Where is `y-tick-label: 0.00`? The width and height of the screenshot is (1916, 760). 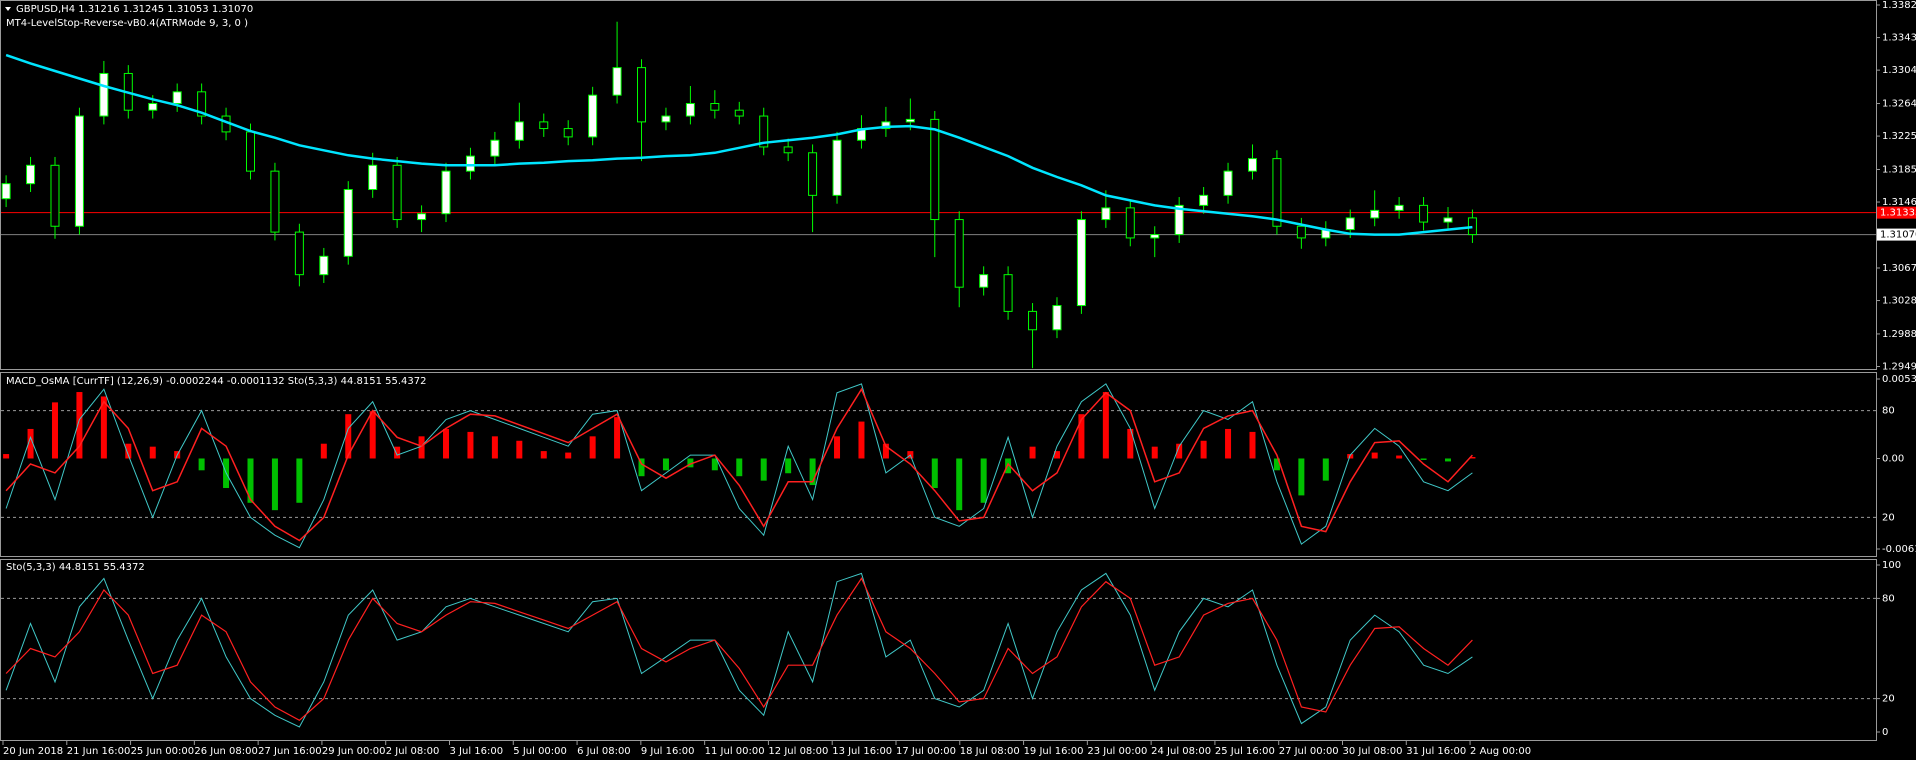
y-tick-label: 0.00 is located at coordinates (1893, 458).